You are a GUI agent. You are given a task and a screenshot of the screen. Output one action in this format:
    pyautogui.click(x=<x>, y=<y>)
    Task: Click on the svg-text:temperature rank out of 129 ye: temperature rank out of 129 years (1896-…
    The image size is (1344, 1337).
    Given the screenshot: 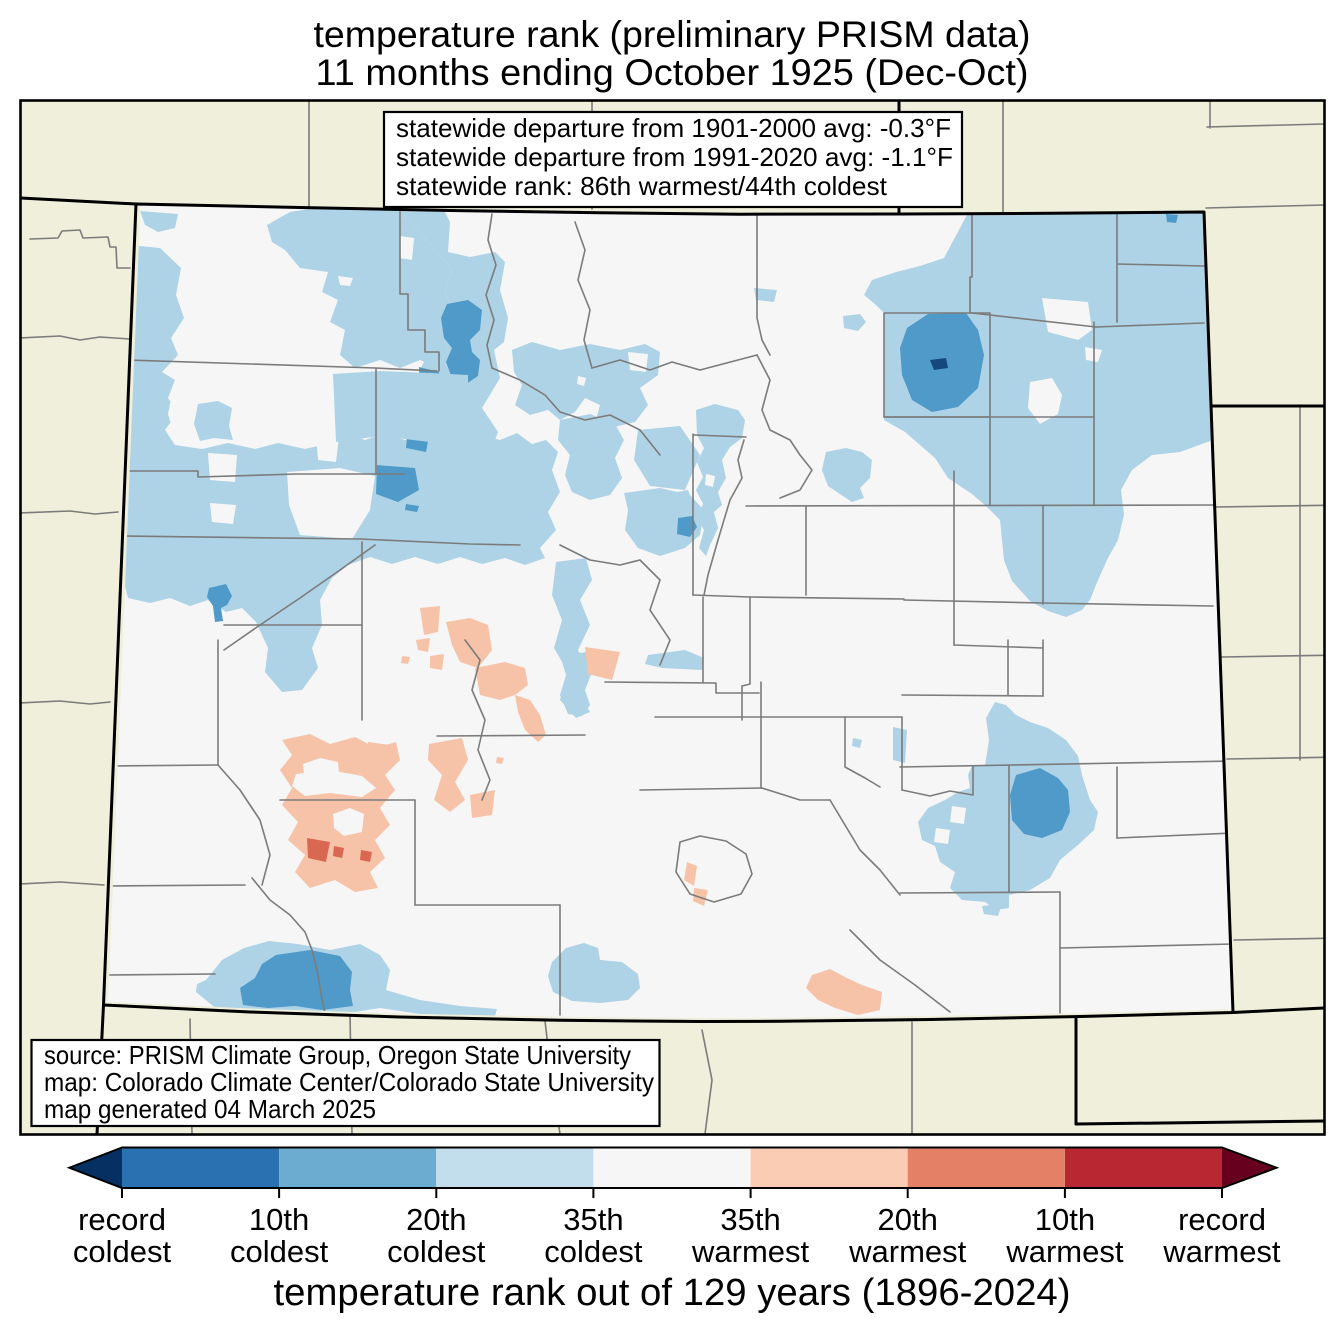 What is the action you would take?
    pyautogui.click(x=672, y=1293)
    